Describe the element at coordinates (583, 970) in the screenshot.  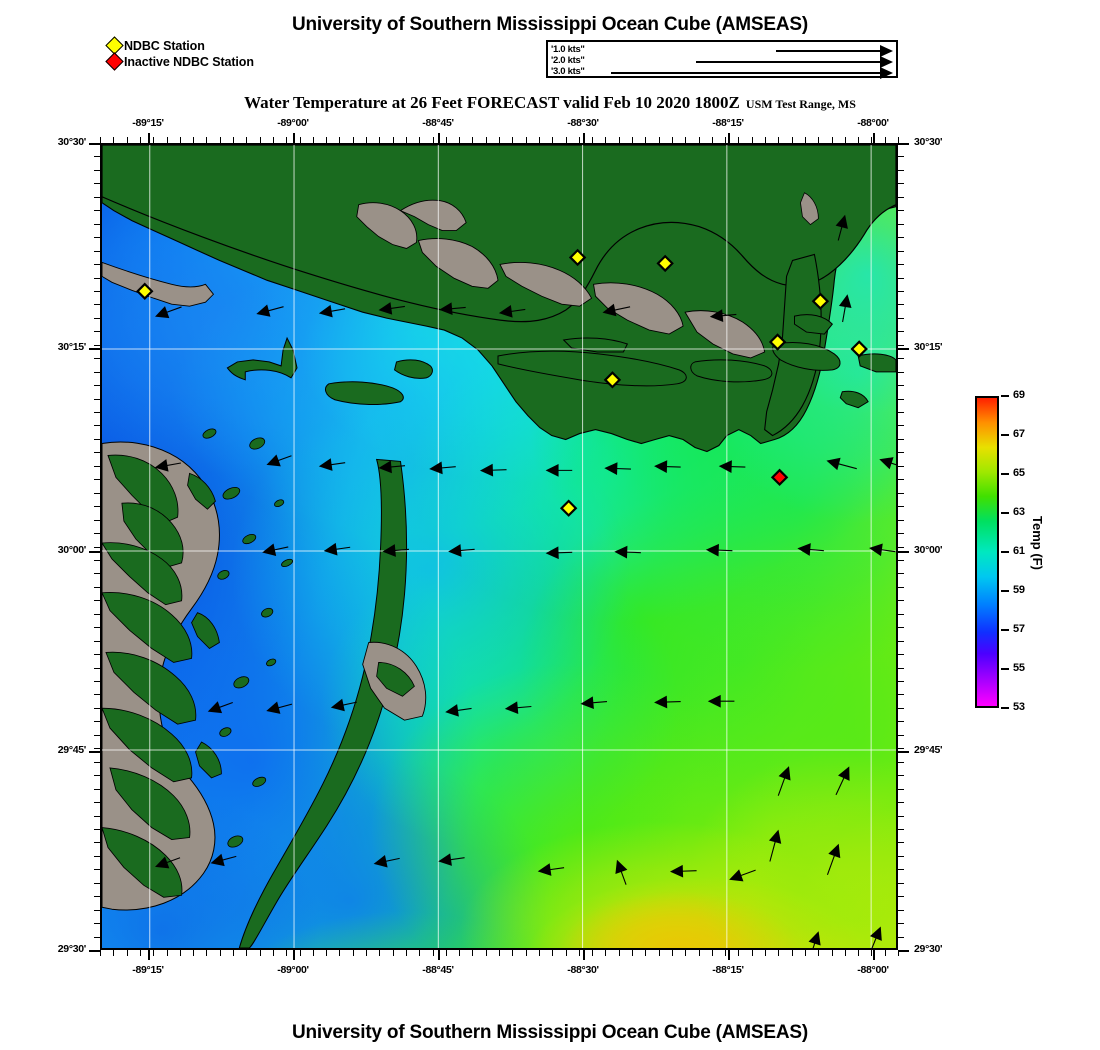
I see `x-axis-label-bottom-4: -88°30'` at that location.